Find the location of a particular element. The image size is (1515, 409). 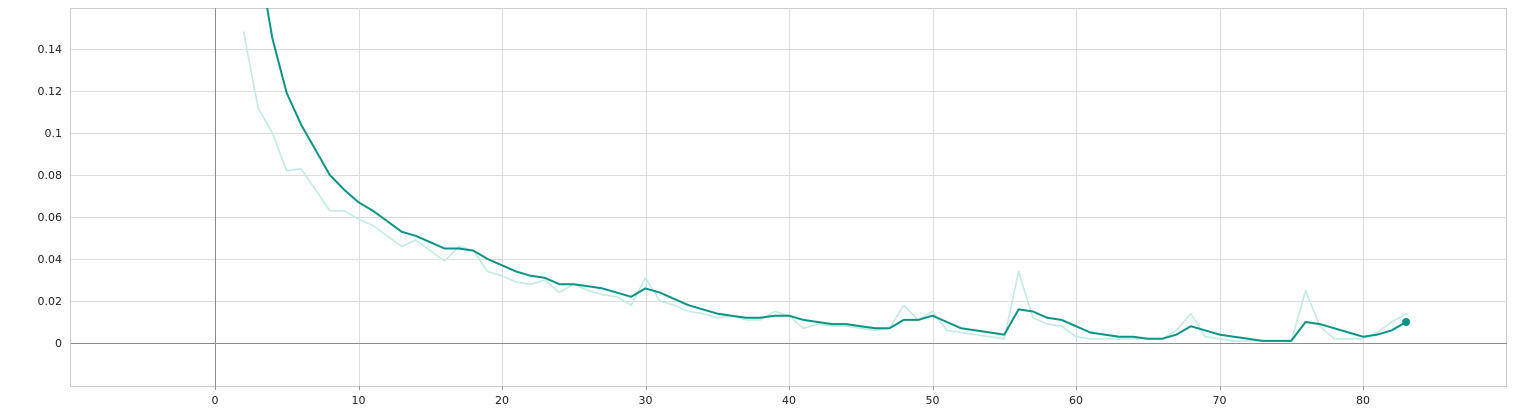

x-axis-tick-labels: 0 10 20 30 40 50 60 70 80 is located at coordinates (791, 400).